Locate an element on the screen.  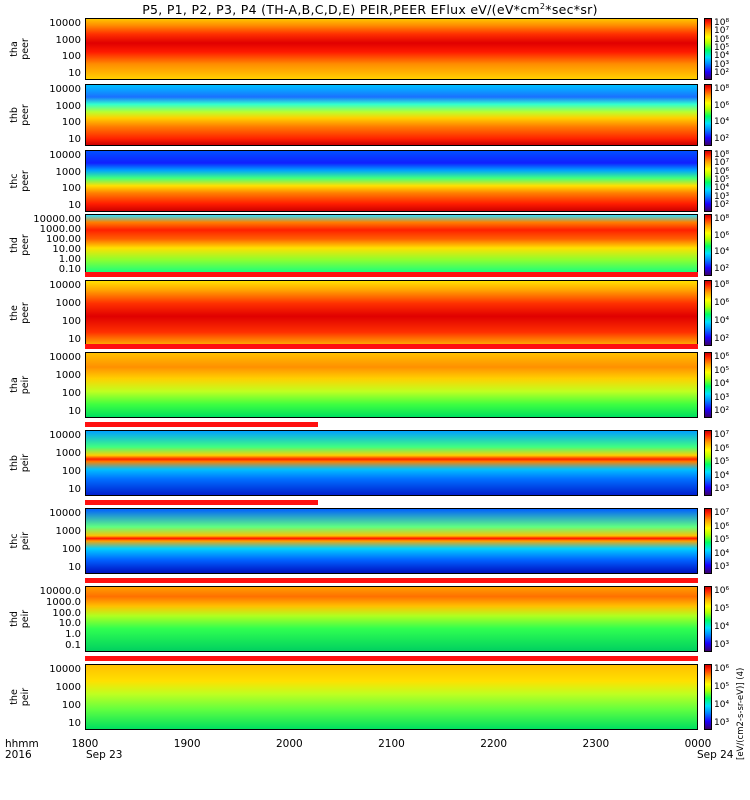
x-axis-row2-label: 2016 is located at coordinates (18, 755).